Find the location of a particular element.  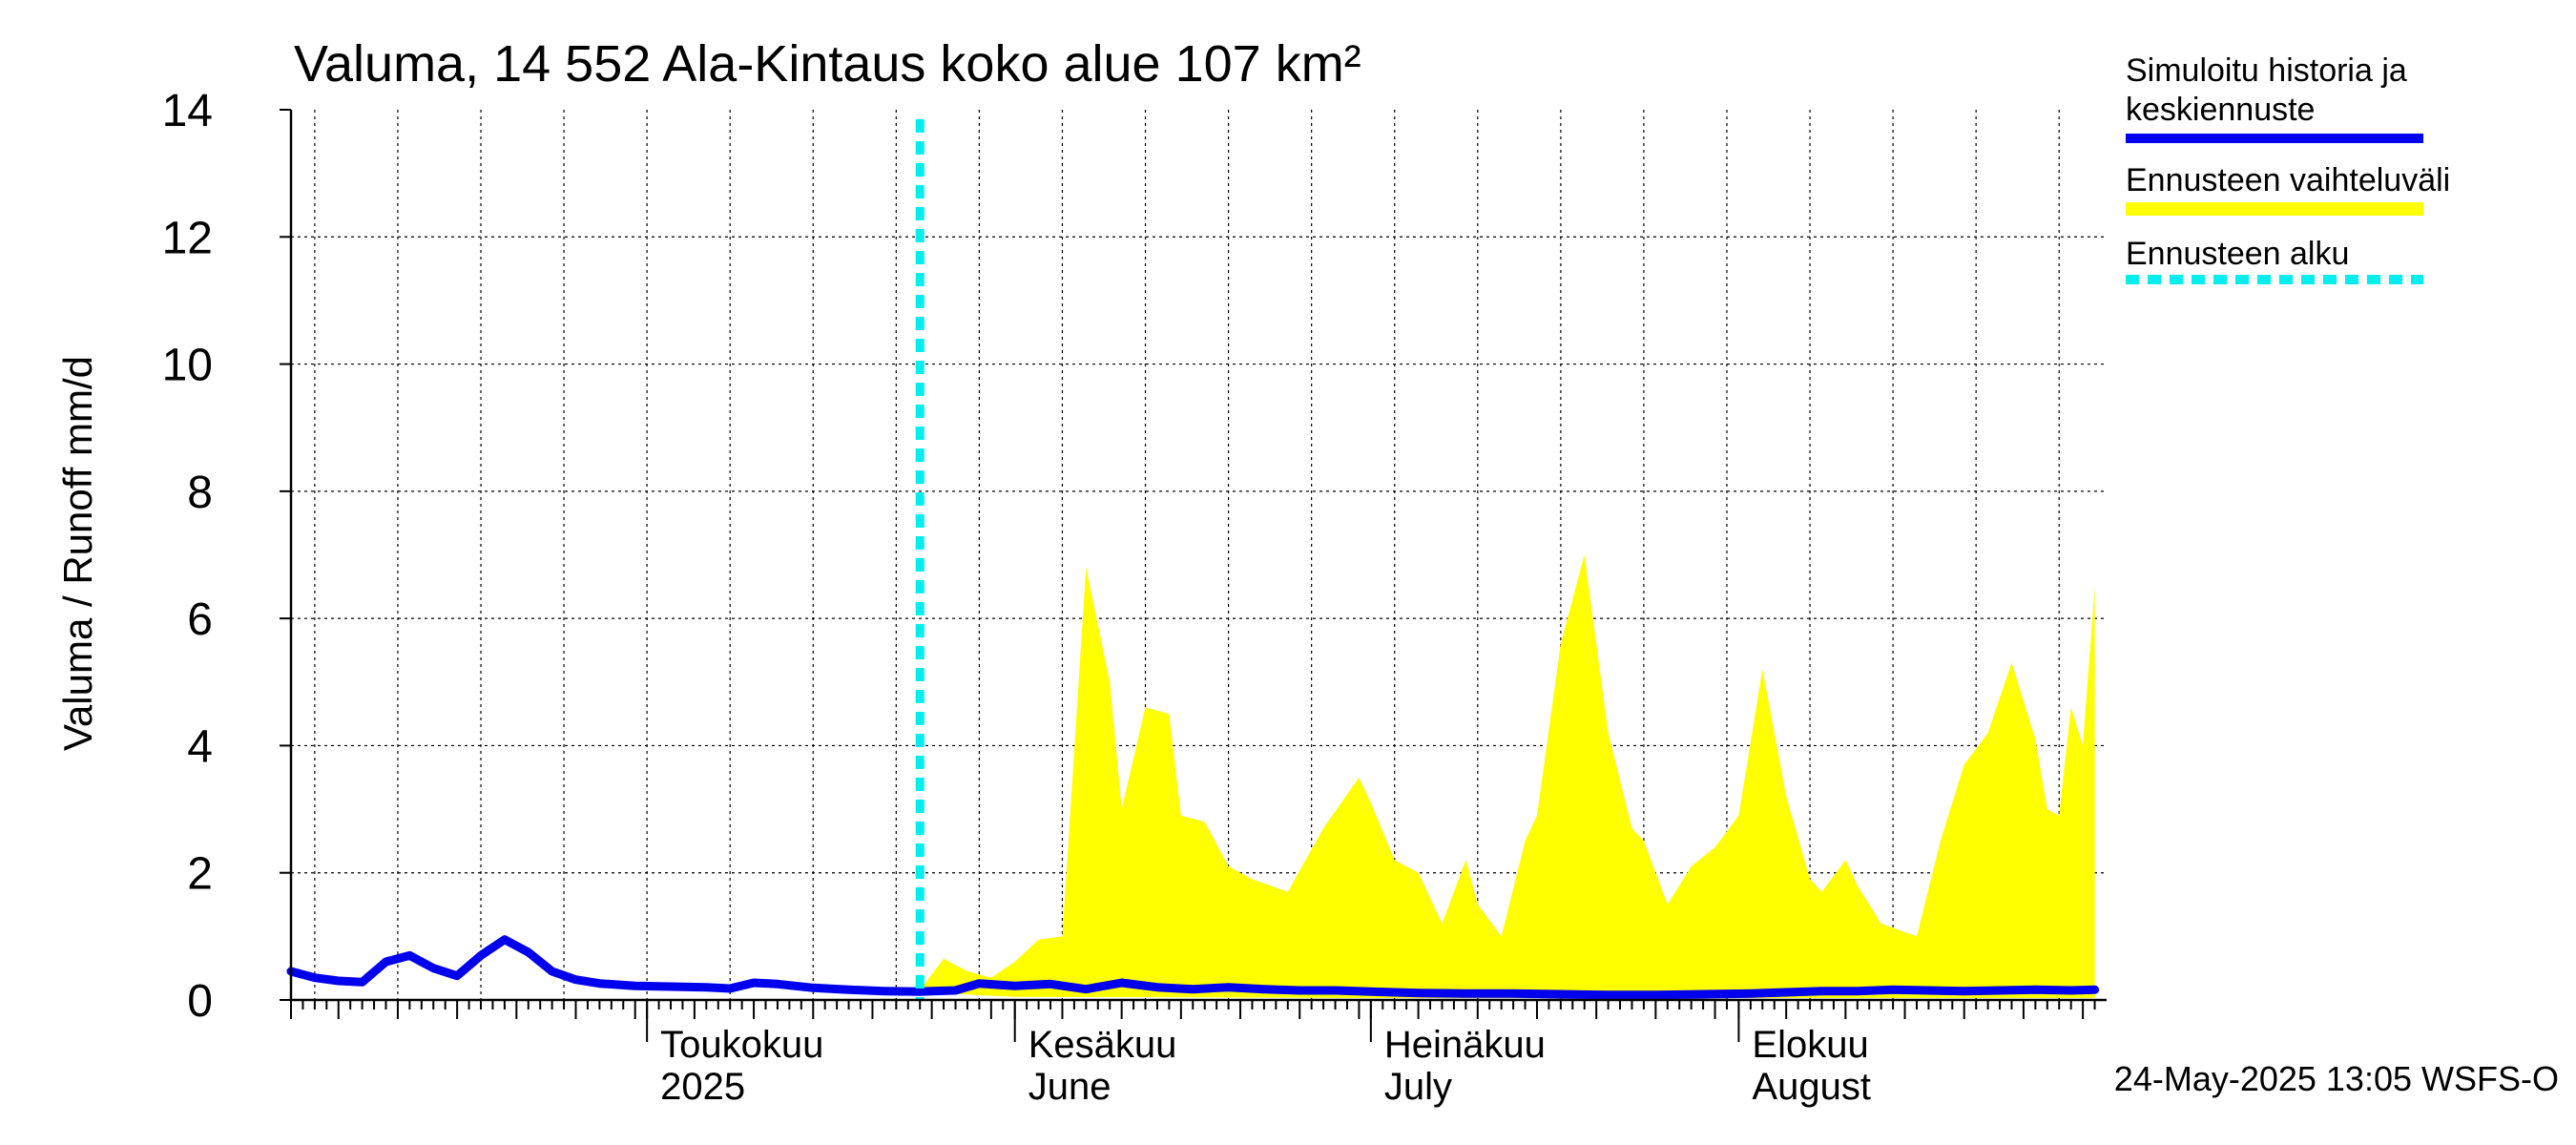

y-tick-label: 8 is located at coordinates (200, 493).